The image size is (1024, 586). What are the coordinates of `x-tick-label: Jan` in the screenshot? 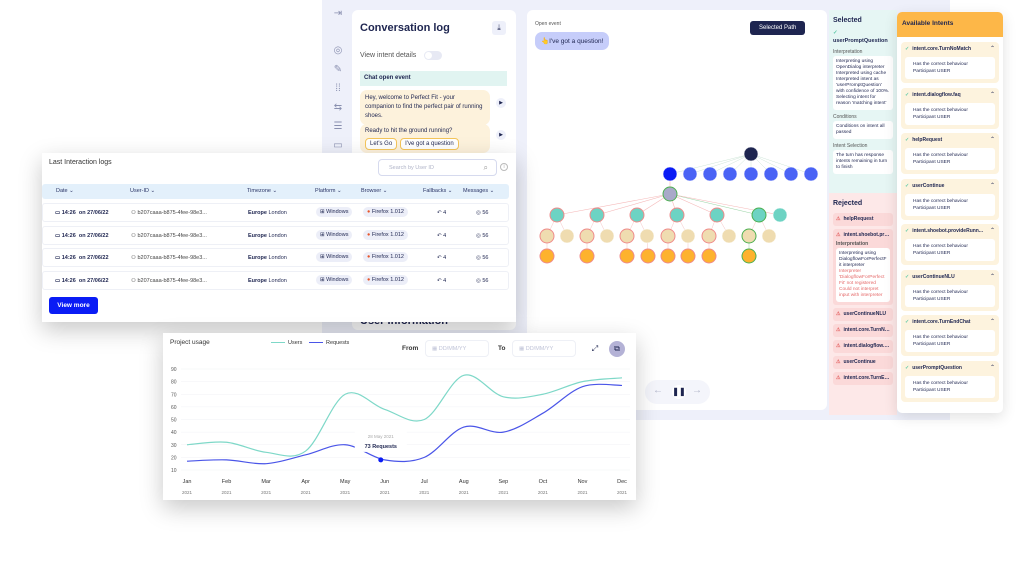 It's located at (187, 482).